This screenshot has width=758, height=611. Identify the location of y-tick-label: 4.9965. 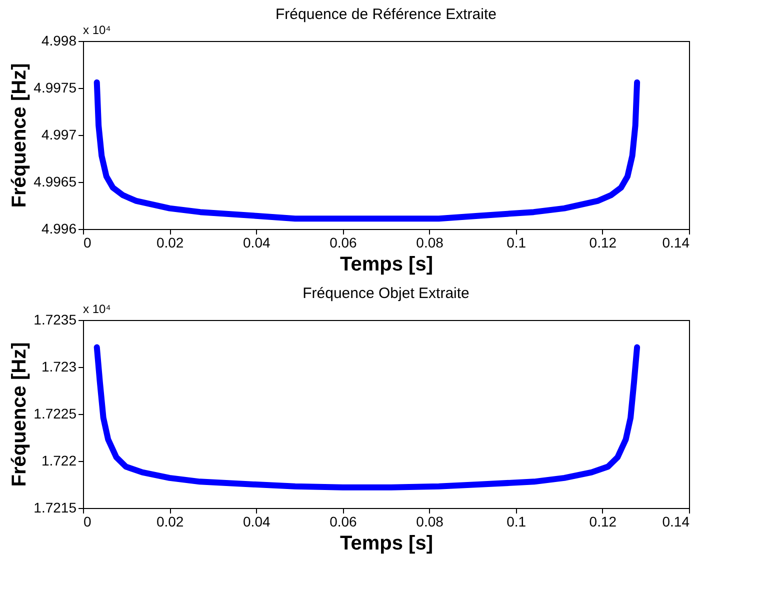
(55, 182).